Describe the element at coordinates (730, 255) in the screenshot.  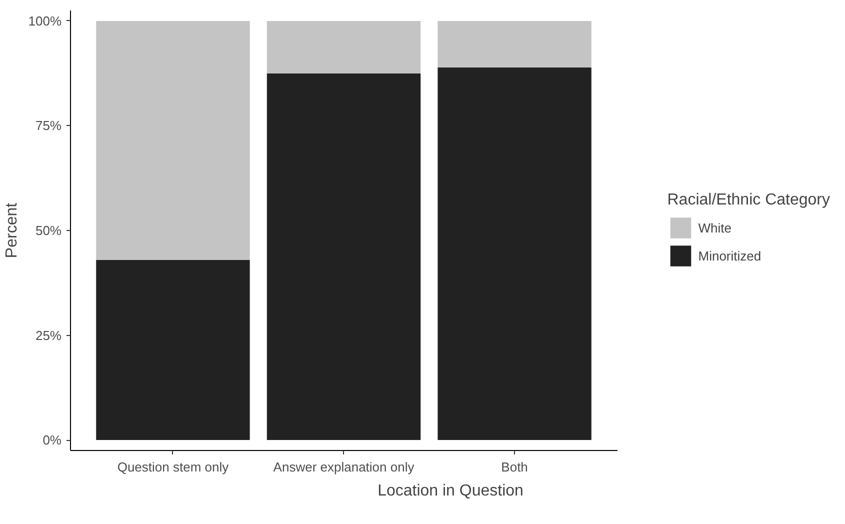
I see `legend-label: Minoritized` at that location.